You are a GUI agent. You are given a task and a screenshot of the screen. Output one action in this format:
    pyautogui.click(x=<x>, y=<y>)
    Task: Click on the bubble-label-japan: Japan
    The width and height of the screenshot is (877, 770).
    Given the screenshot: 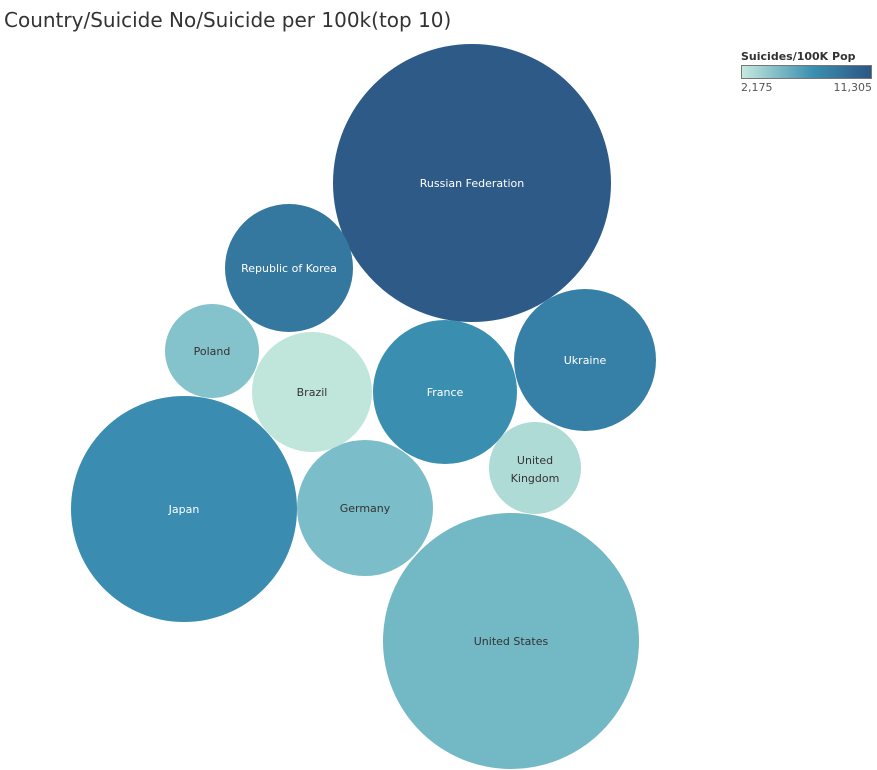 What is the action you would take?
    pyautogui.click(x=184, y=509)
    